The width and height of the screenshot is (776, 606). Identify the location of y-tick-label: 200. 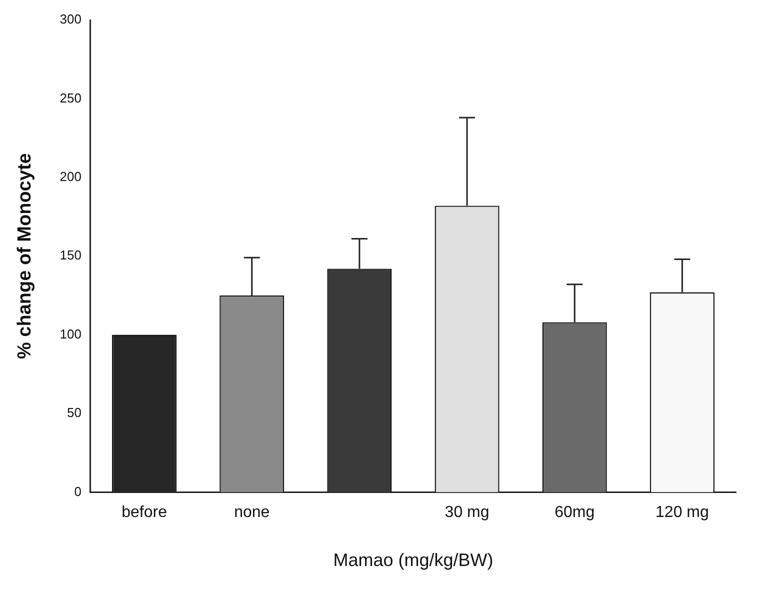
(71, 176).